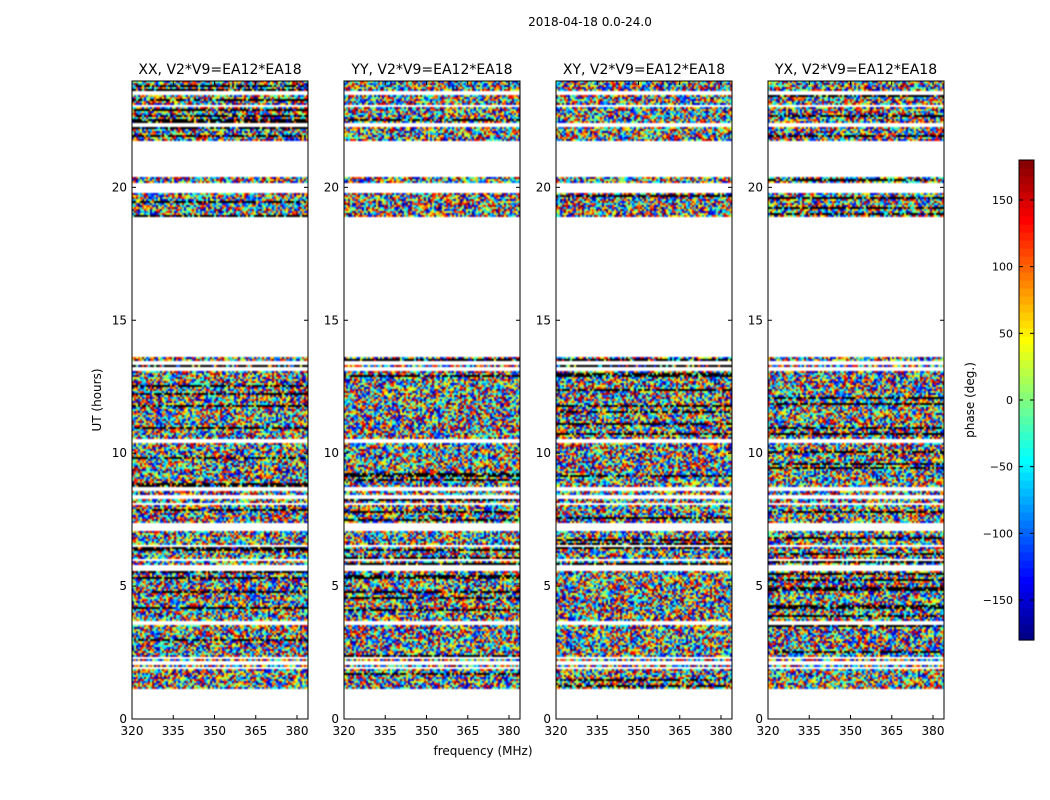  I want to click on colorbar-tick-label: 150, so click(1002, 200).